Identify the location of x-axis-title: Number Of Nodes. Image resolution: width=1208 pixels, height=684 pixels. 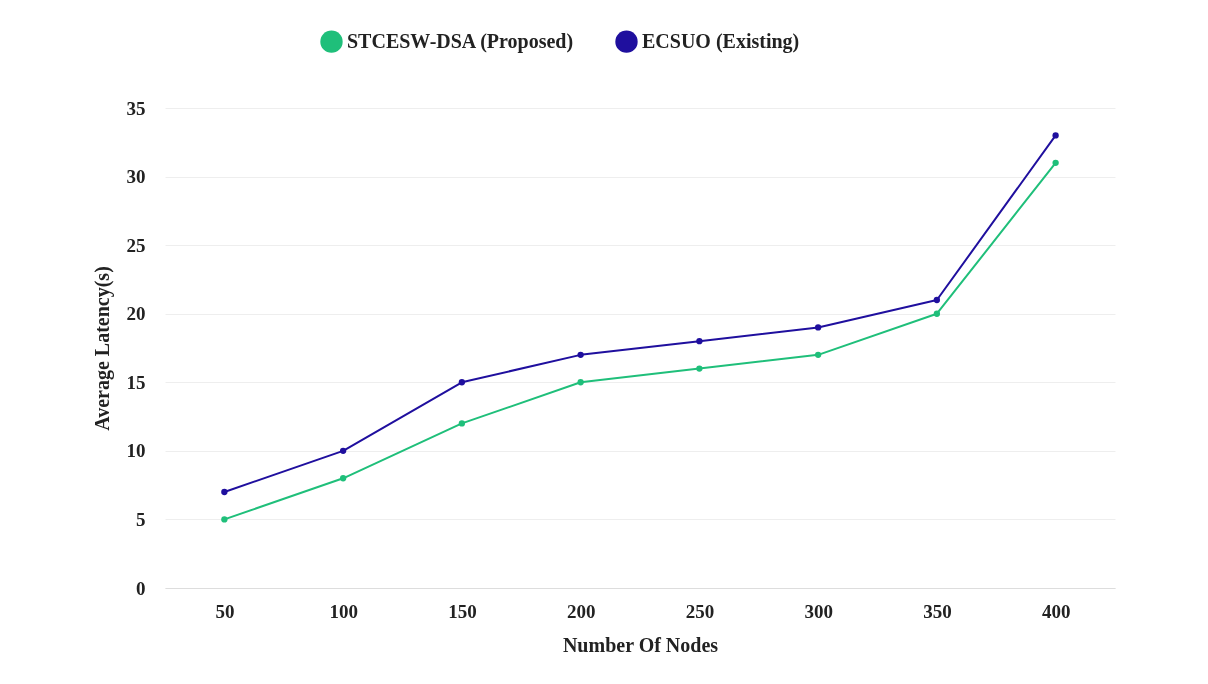
(640, 644).